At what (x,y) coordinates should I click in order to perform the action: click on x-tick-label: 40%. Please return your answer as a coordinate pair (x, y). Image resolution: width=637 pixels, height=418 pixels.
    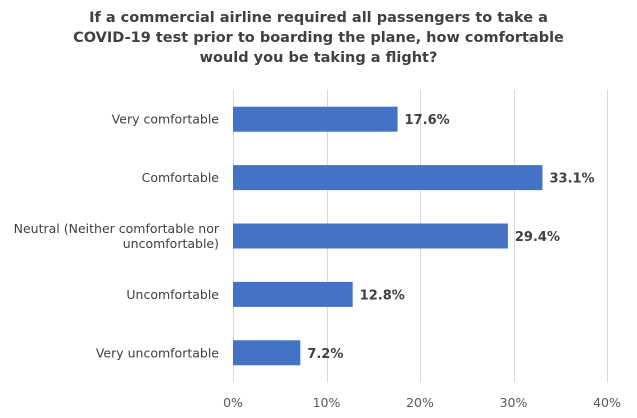
    Looking at the image, I should click on (607, 402).